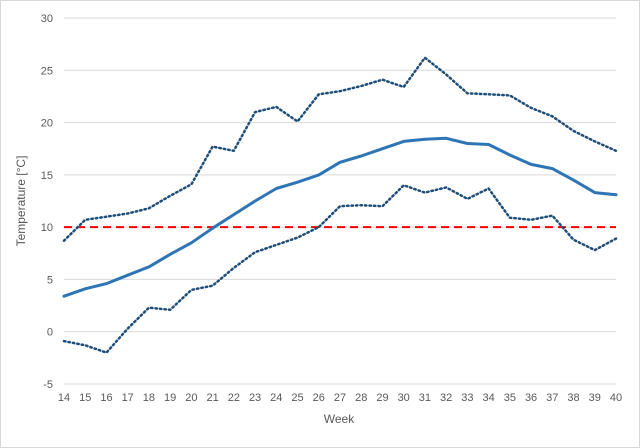 The height and width of the screenshot is (448, 640). What do you see at coordinates (47, 71) in the screenshot?
I see `y-tick-label: 25` at bounding box center [47, 71].